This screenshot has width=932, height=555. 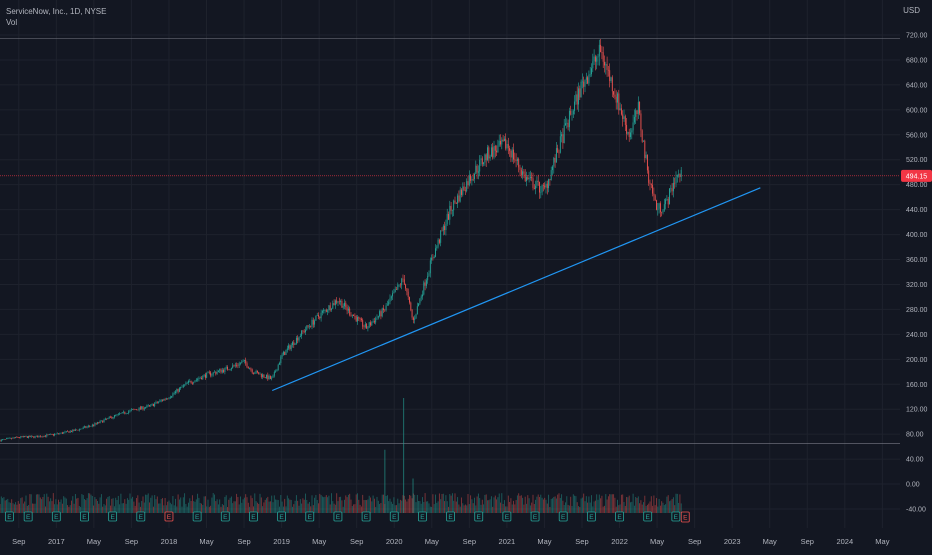 What do you see at coordinates (18, 541) in the screenshot?
I see `x-tick-label: Sep` at bounding box center [18, 541].